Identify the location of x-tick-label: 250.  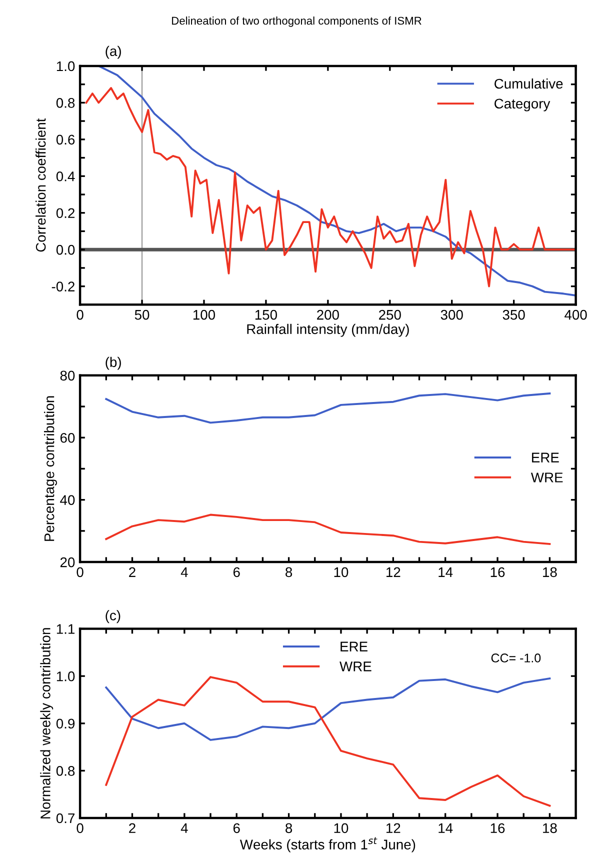
(390, 315).